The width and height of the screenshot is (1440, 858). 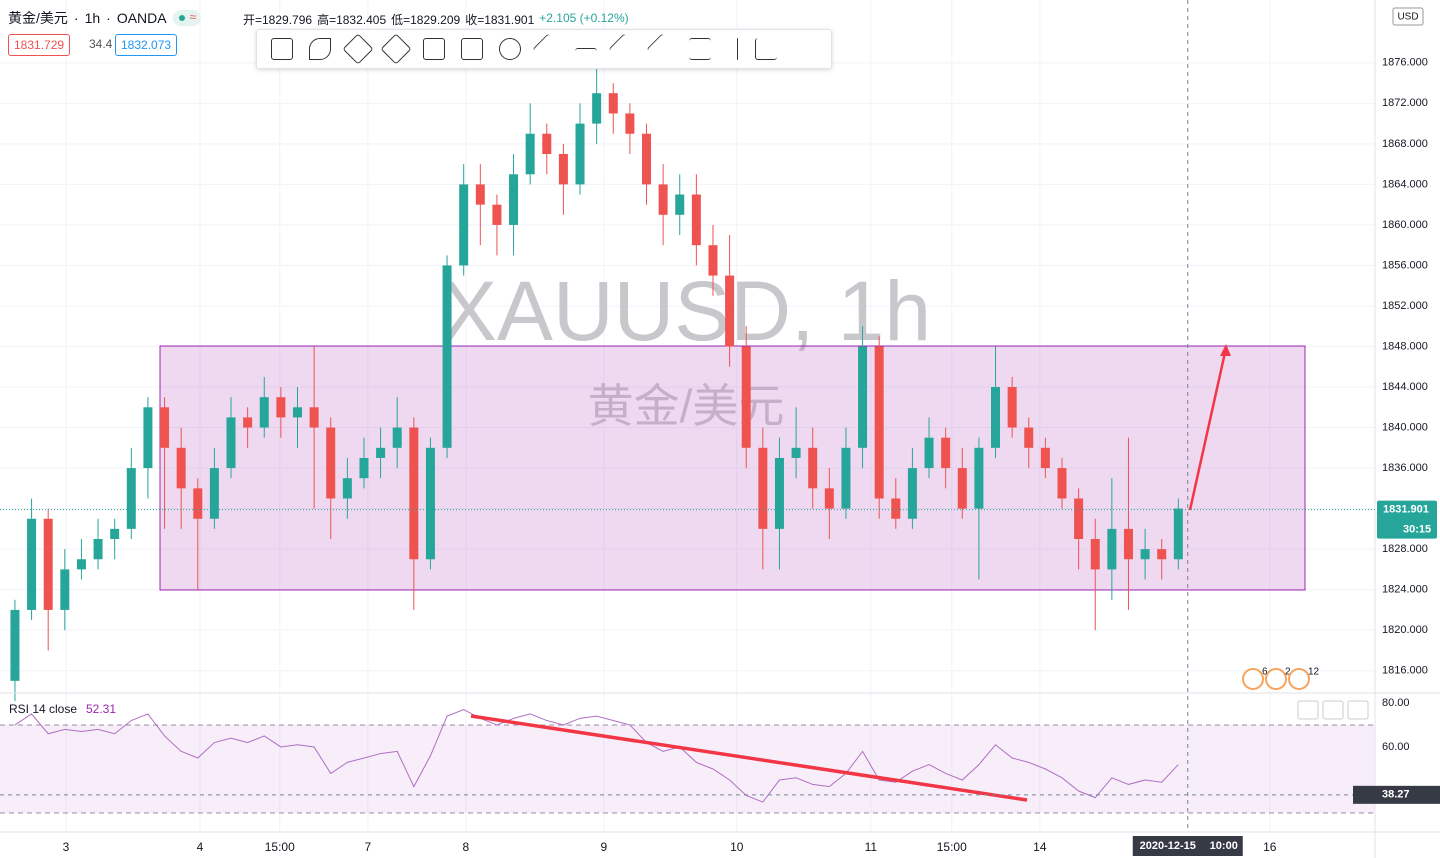 I want to click on x-tick-label: 15:00, so click(x=952, y=847).